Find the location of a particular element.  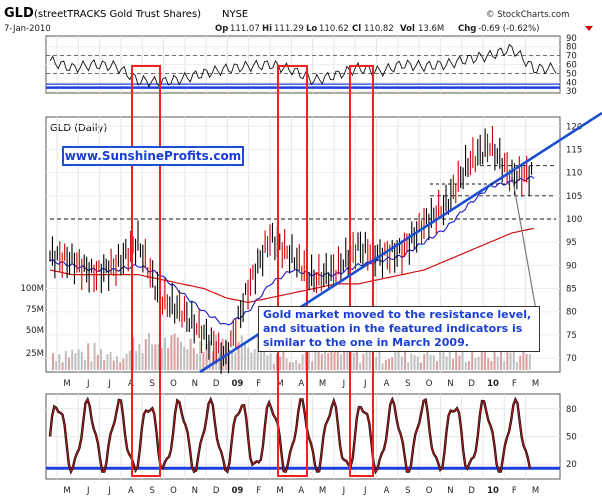

pointer-line is located at coordinates (524, 242).